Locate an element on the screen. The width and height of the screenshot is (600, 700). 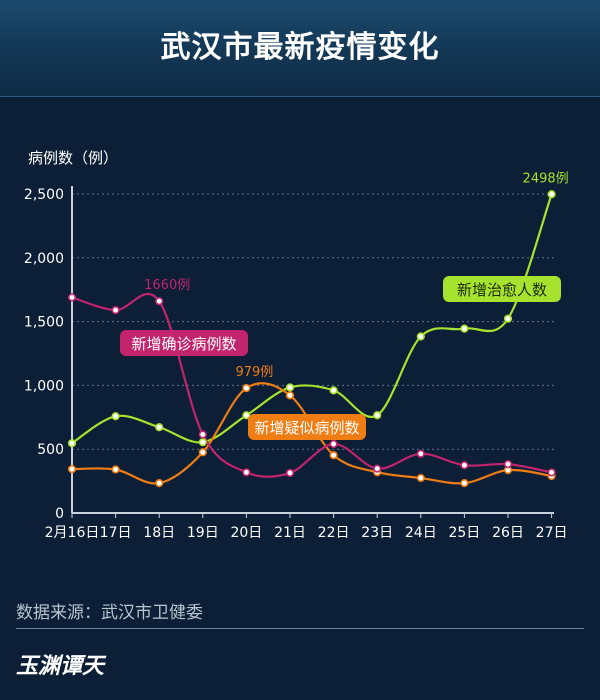
data-source: 数据来源：武汉市卫健委 is located at coordinates (109, 613).